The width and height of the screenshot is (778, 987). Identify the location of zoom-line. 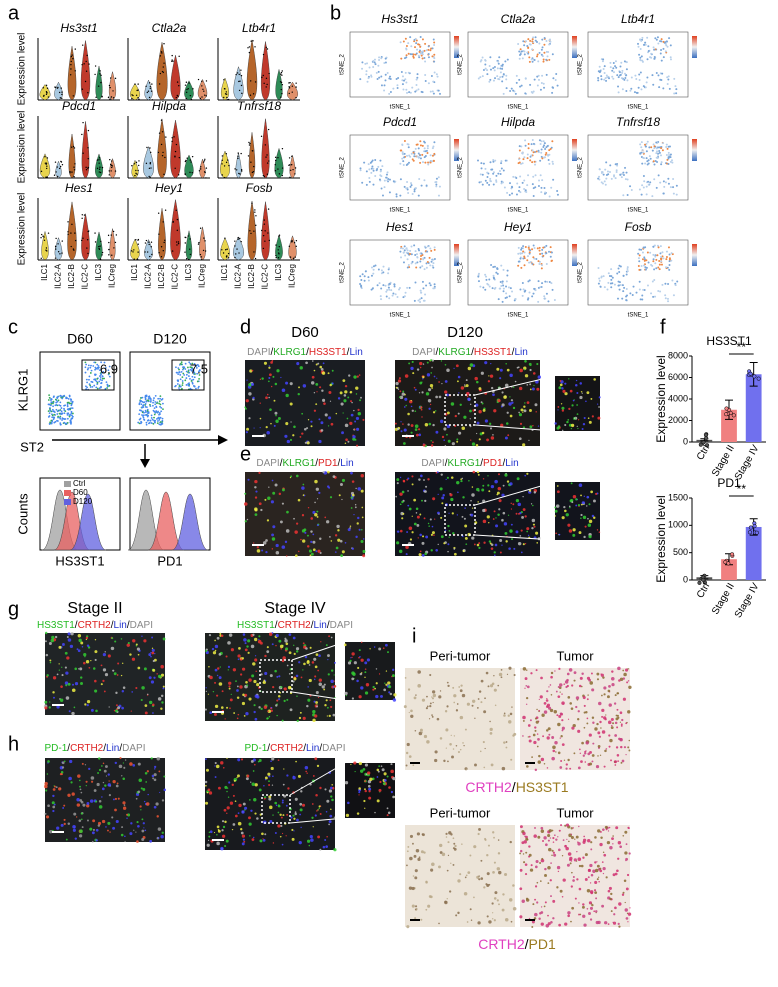
(515, 385).